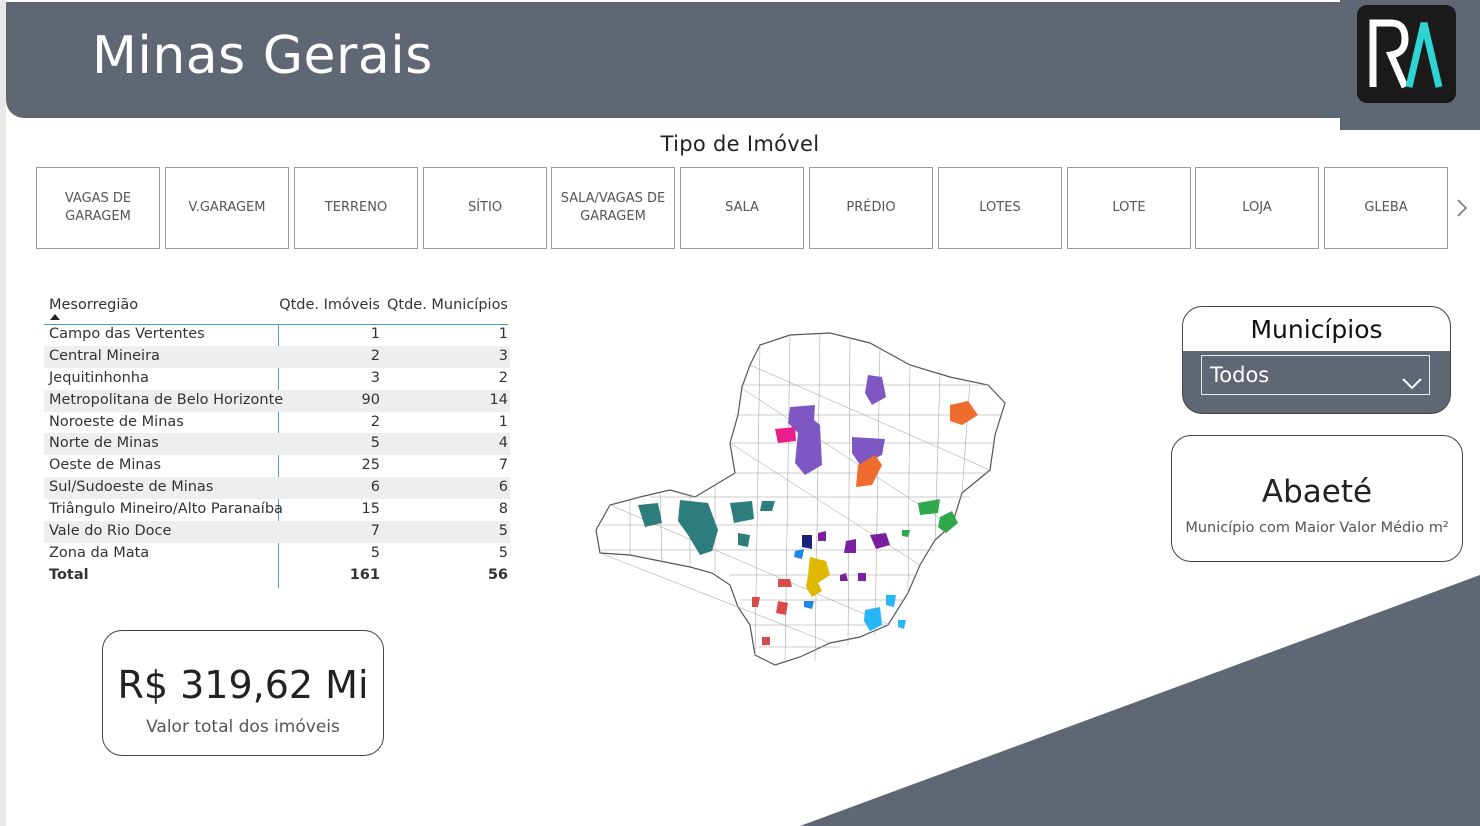 The height and width of the screenshot is (826, 1480). I want to click on ra-logo-icon, so click(1406, 54).